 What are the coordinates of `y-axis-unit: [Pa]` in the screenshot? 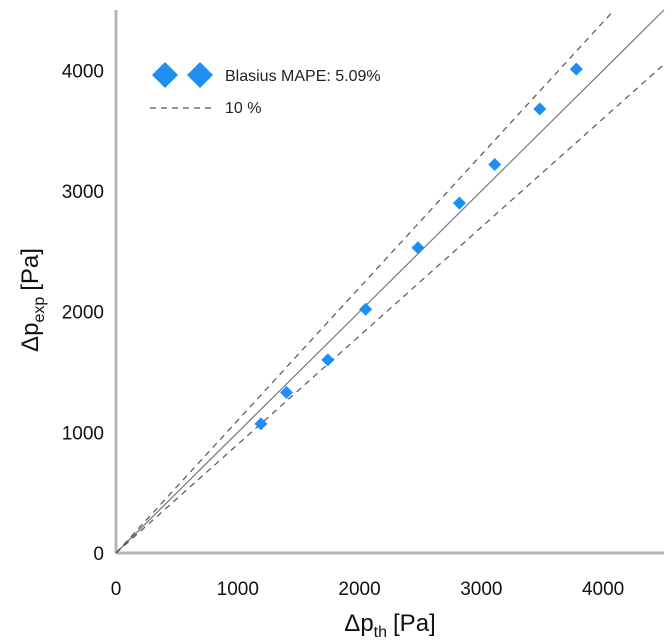 It's located at (30, 269).